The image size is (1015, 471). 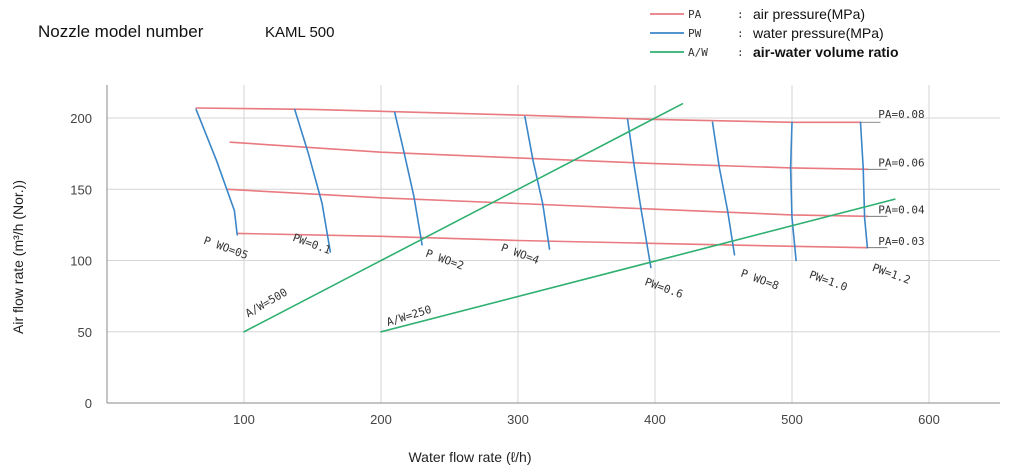 What do you see at coordinates (695, 33) in the screenshot?
I see `legend-code: PW` at bounding box center [695, 33].